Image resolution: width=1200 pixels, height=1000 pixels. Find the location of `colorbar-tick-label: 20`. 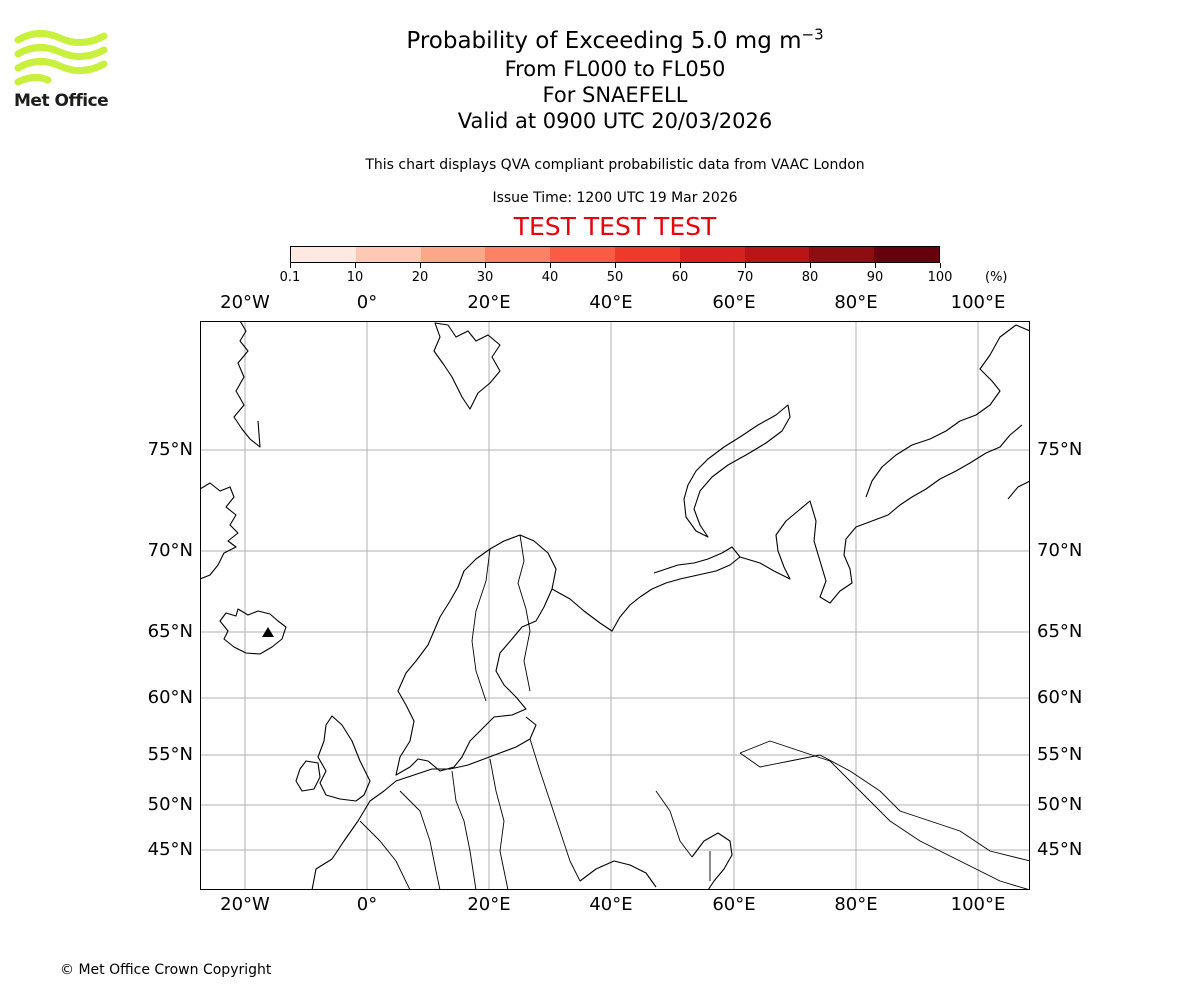

colorbar-tick-label: 20 is located at coordinates (420, 277).